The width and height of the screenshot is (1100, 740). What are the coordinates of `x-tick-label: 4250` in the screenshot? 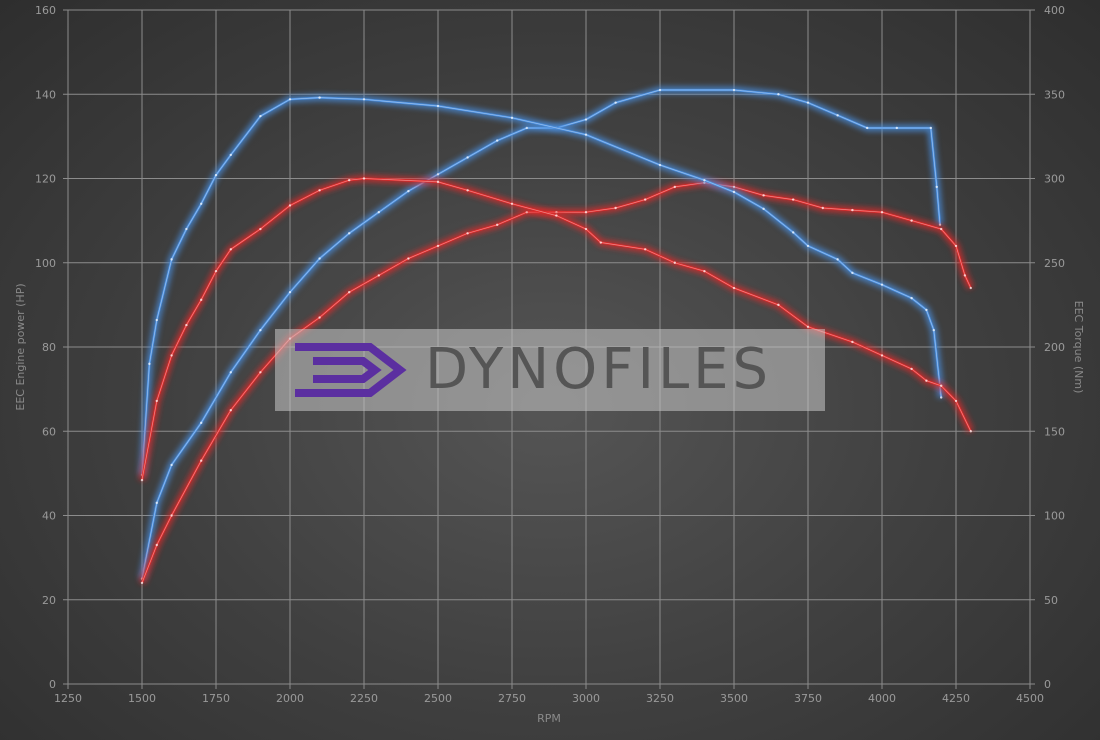 It's located at (956, 698).